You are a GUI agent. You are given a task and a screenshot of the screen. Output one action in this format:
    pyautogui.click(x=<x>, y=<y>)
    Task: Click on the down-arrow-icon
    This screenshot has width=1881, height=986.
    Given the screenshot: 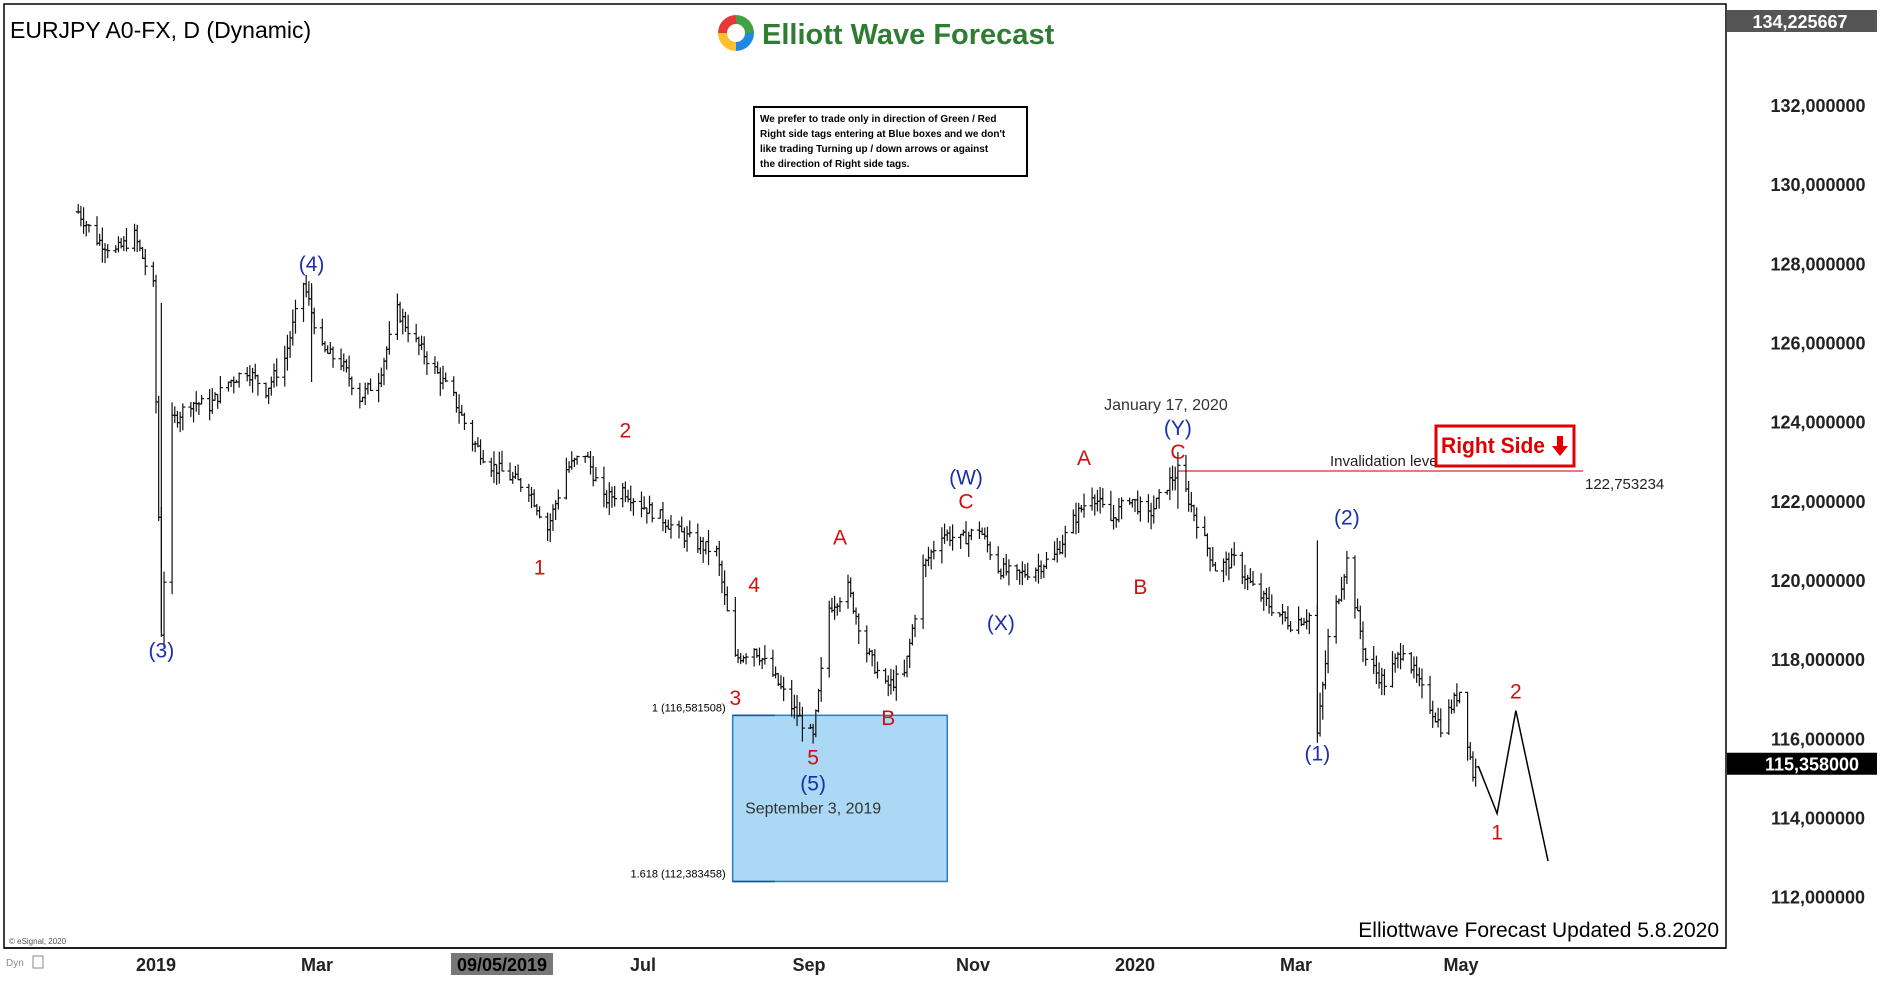 What is the action you would take?
    pyautogui.click(x=1560, y=446)
    